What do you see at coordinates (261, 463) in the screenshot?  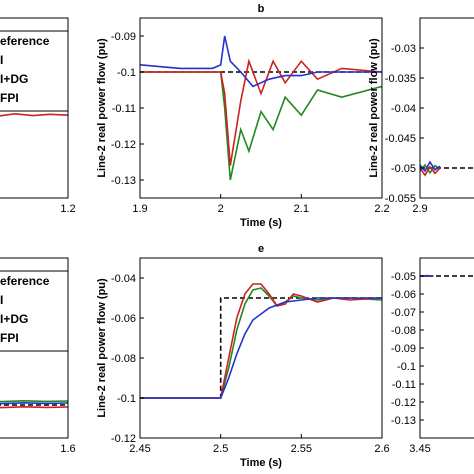 I see `x-axis-label-e: Time (s)` at bounding box center [261, 463].